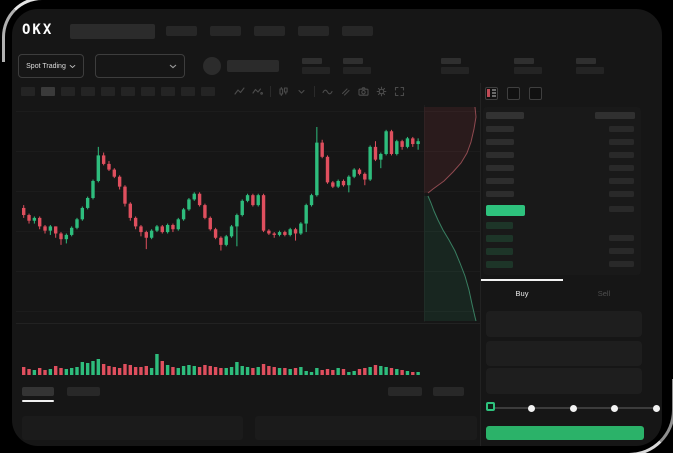 The height and width of the screenshot is (453, 673). What do you see at coordinates (604, 293) in the screenshot?
I see `tab-sell: Sell` at bounding box center [604, 293].